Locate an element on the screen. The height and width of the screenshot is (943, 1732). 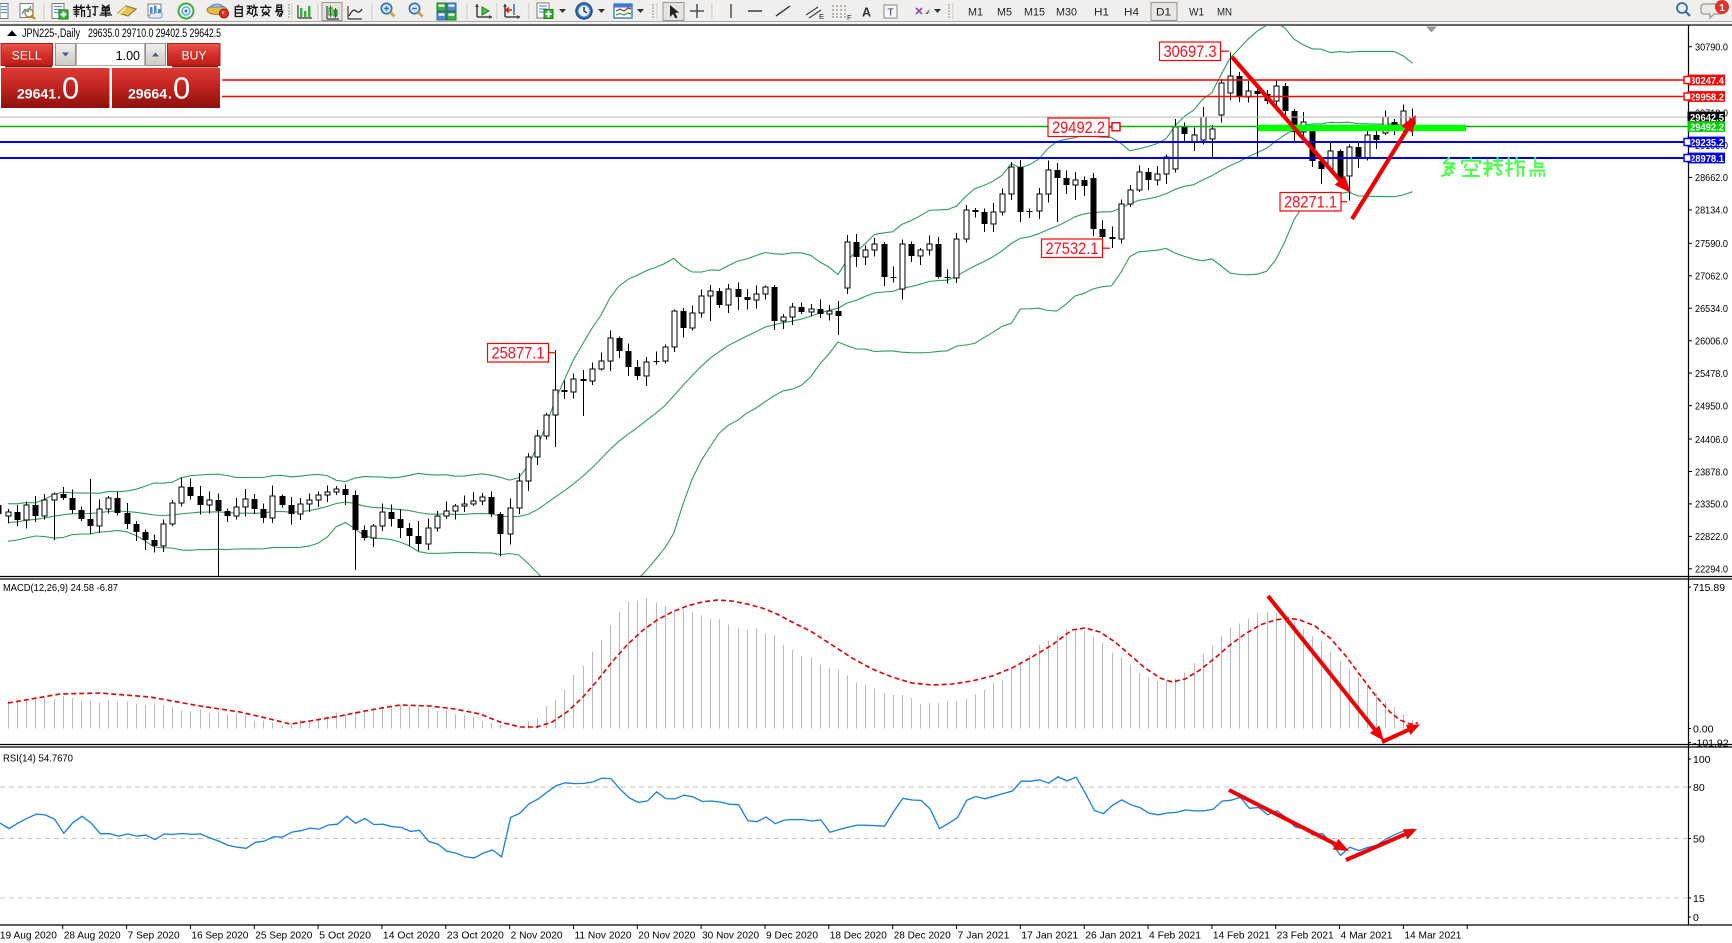
svg-text: 24950.0 is located at coordinates (1711, 406).